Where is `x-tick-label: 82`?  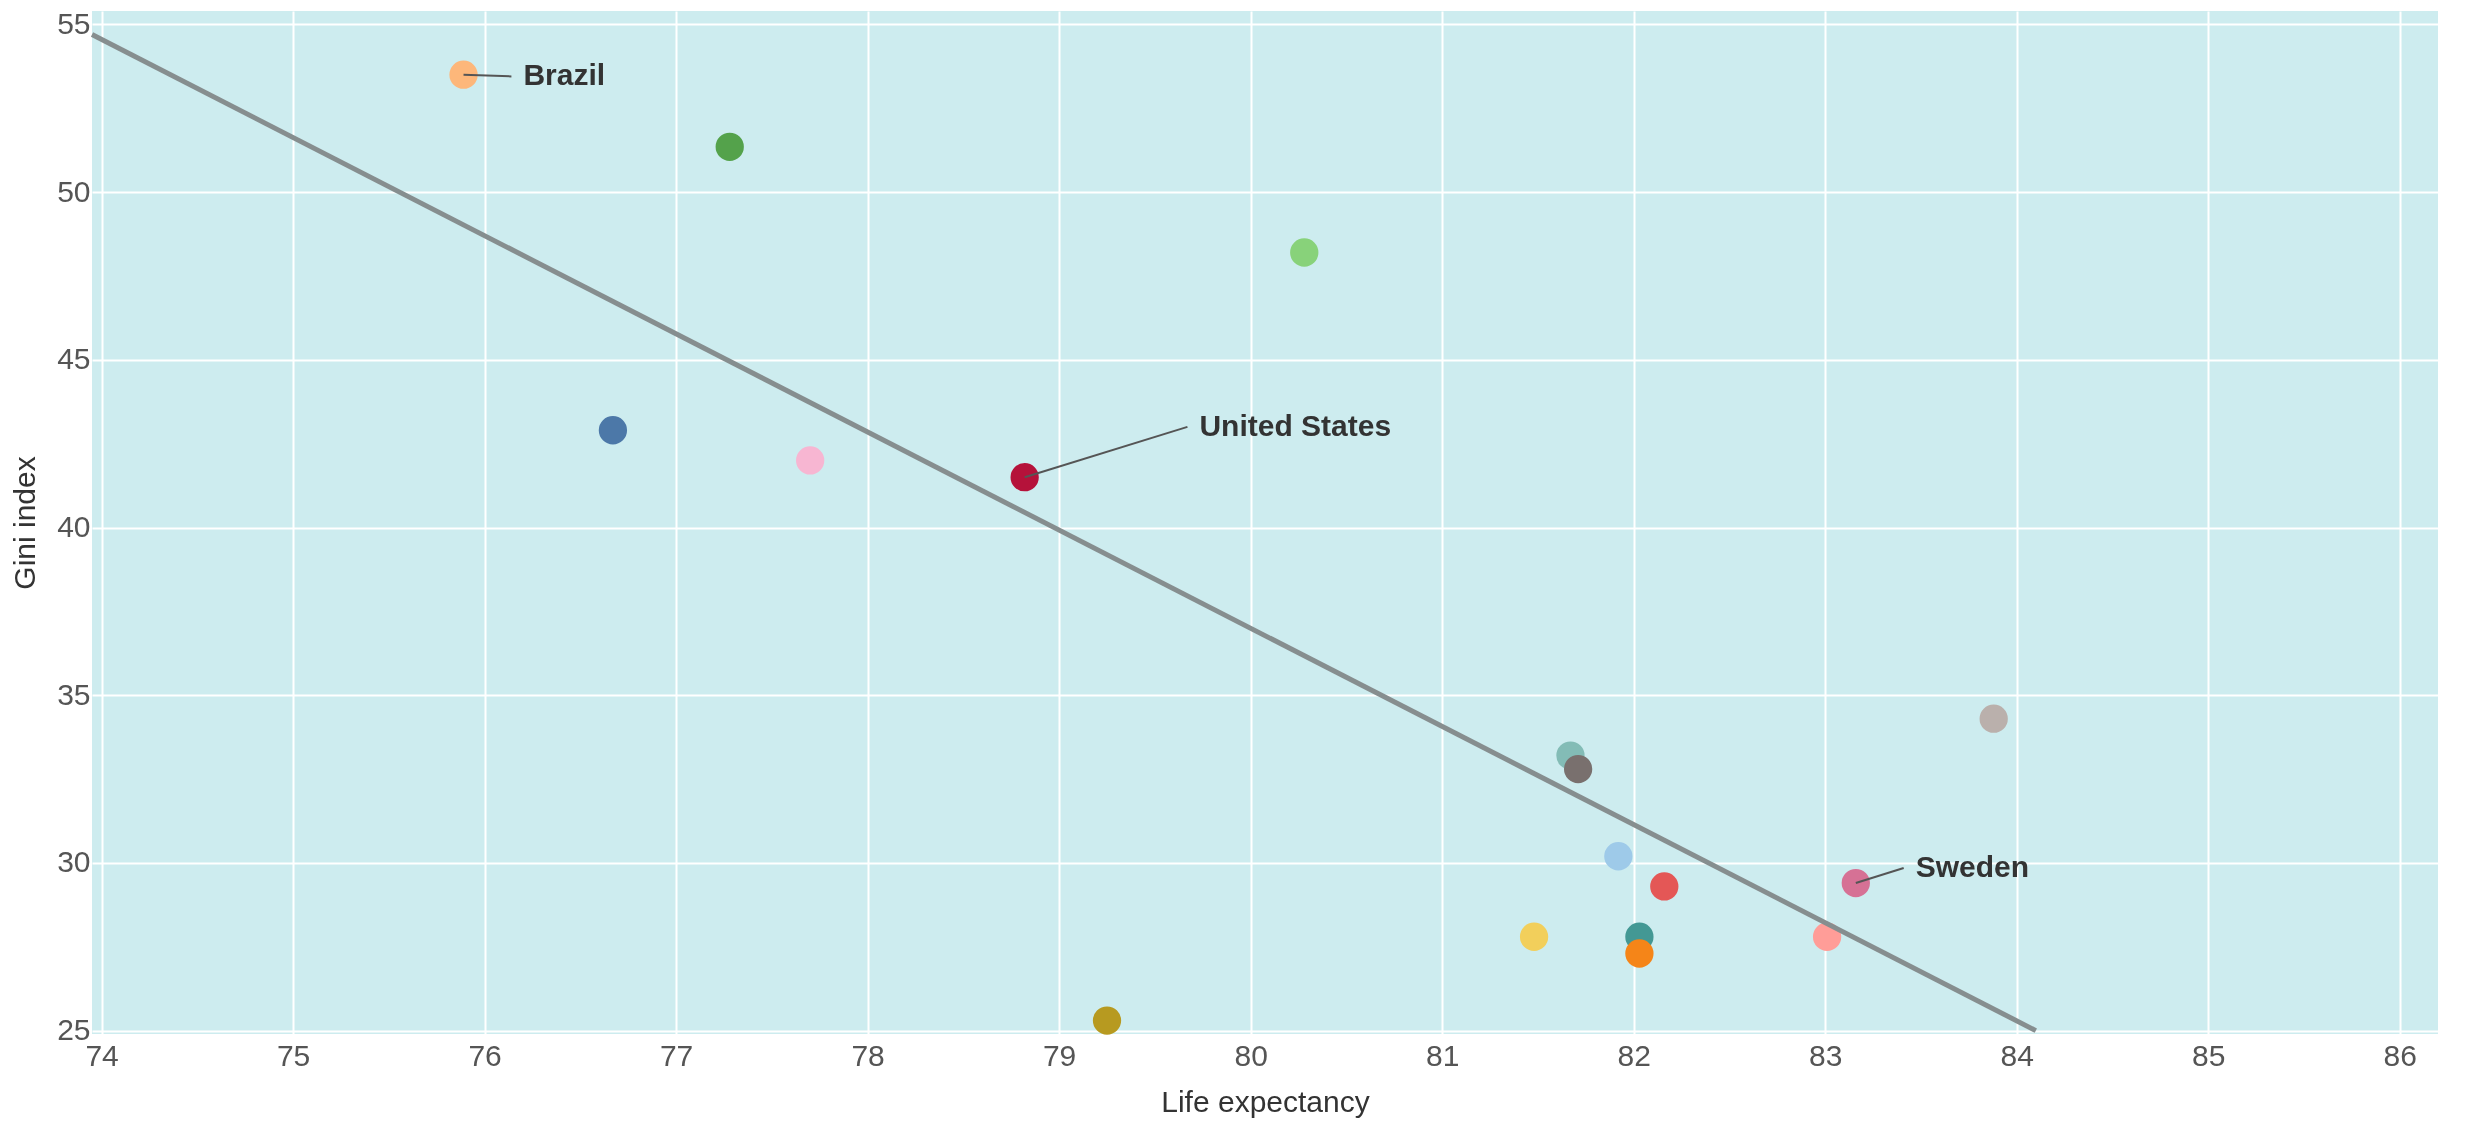
x-tick-label: 82 is located at coordinates (1634, 1055).